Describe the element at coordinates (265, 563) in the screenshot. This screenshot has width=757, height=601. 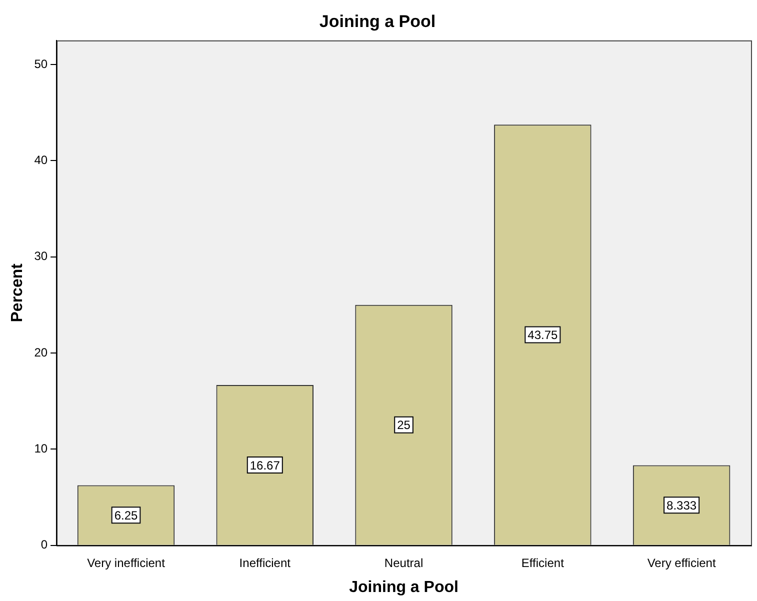
I see `x-tick-label: Inefficient` at that location.